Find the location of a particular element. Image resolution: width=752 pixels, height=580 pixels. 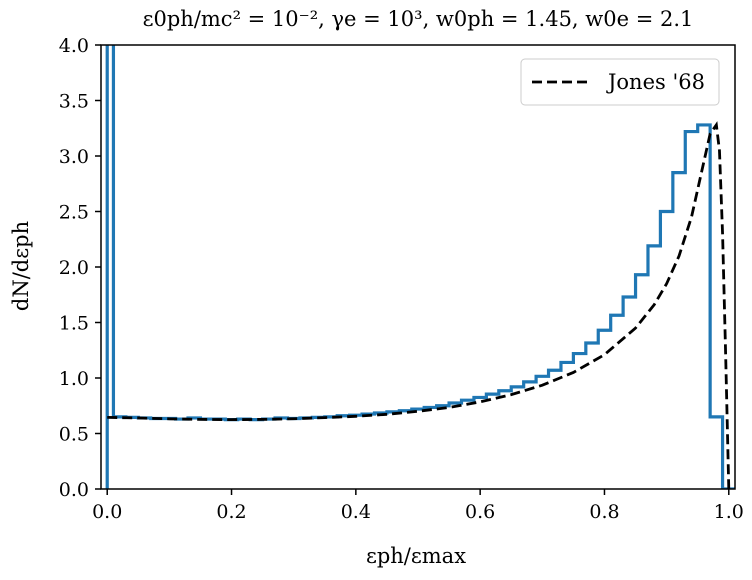

legend-entry-label: Jones '68 is located at coordinates (655, 82).